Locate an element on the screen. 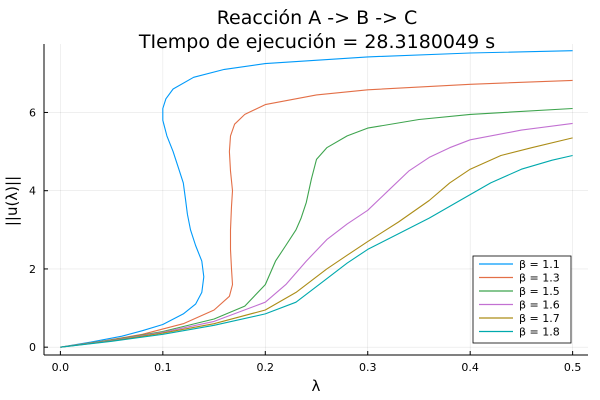 The image size is (600, 400). y-tick-label: 2 is located at coordinates (32, 269).